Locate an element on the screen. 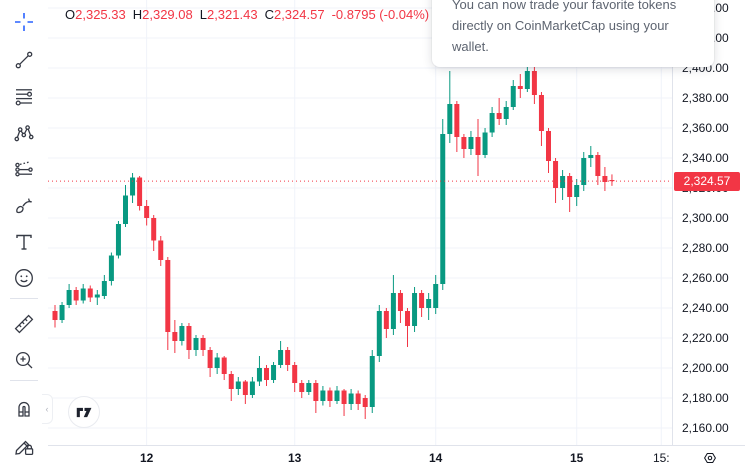  horizontal-lines-tool-button is located at coordinates (24, 97).